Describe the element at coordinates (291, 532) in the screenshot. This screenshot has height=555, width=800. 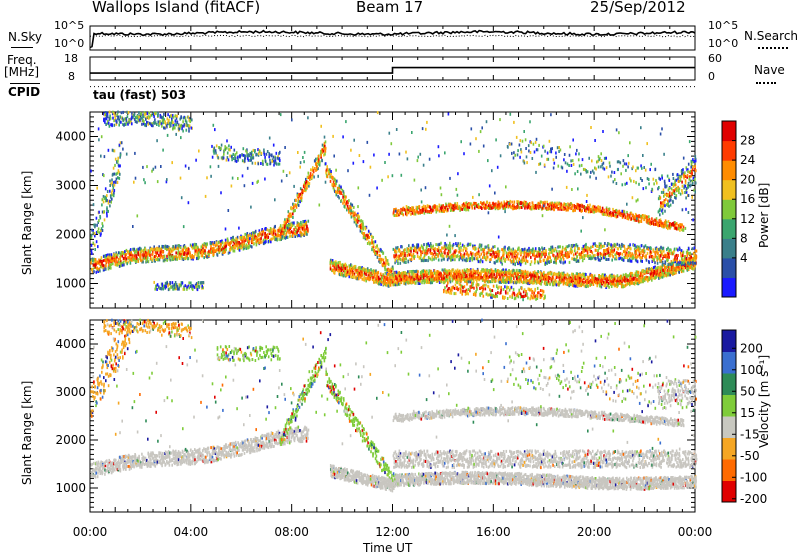
I see `time-tick-label: 08:00` at that location.